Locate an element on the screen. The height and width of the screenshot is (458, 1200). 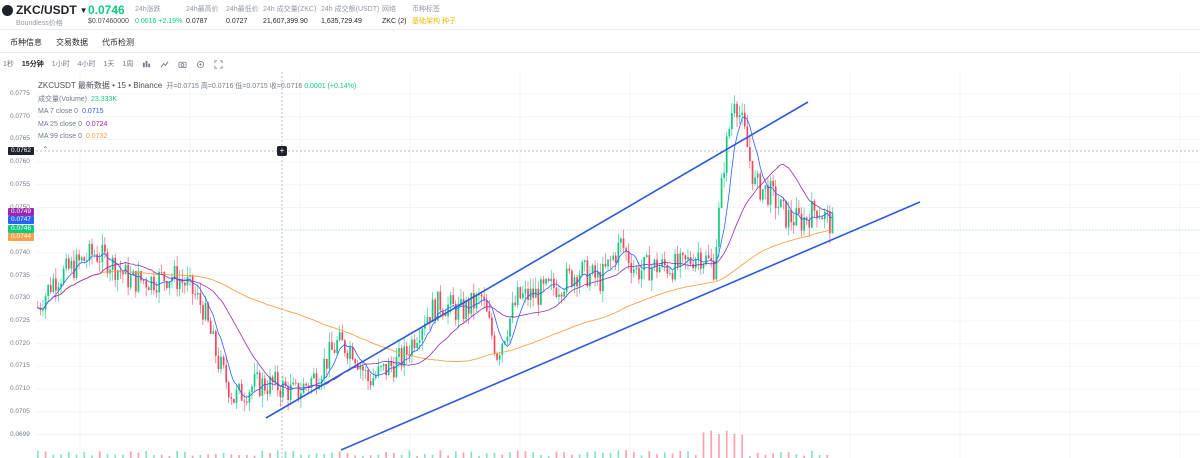
stat-5: 网络 ZKC (2) is located at coordinates (394, 16).